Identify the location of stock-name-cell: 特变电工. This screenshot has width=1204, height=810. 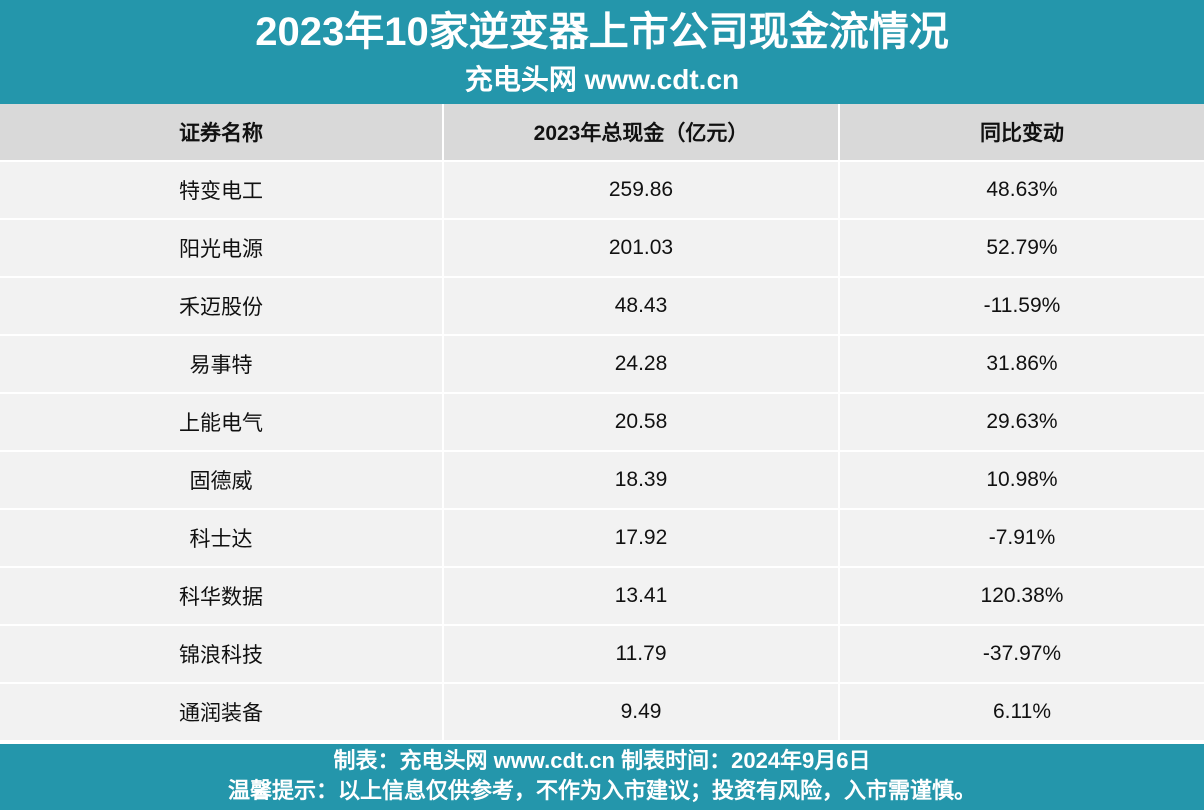
(222, 190).